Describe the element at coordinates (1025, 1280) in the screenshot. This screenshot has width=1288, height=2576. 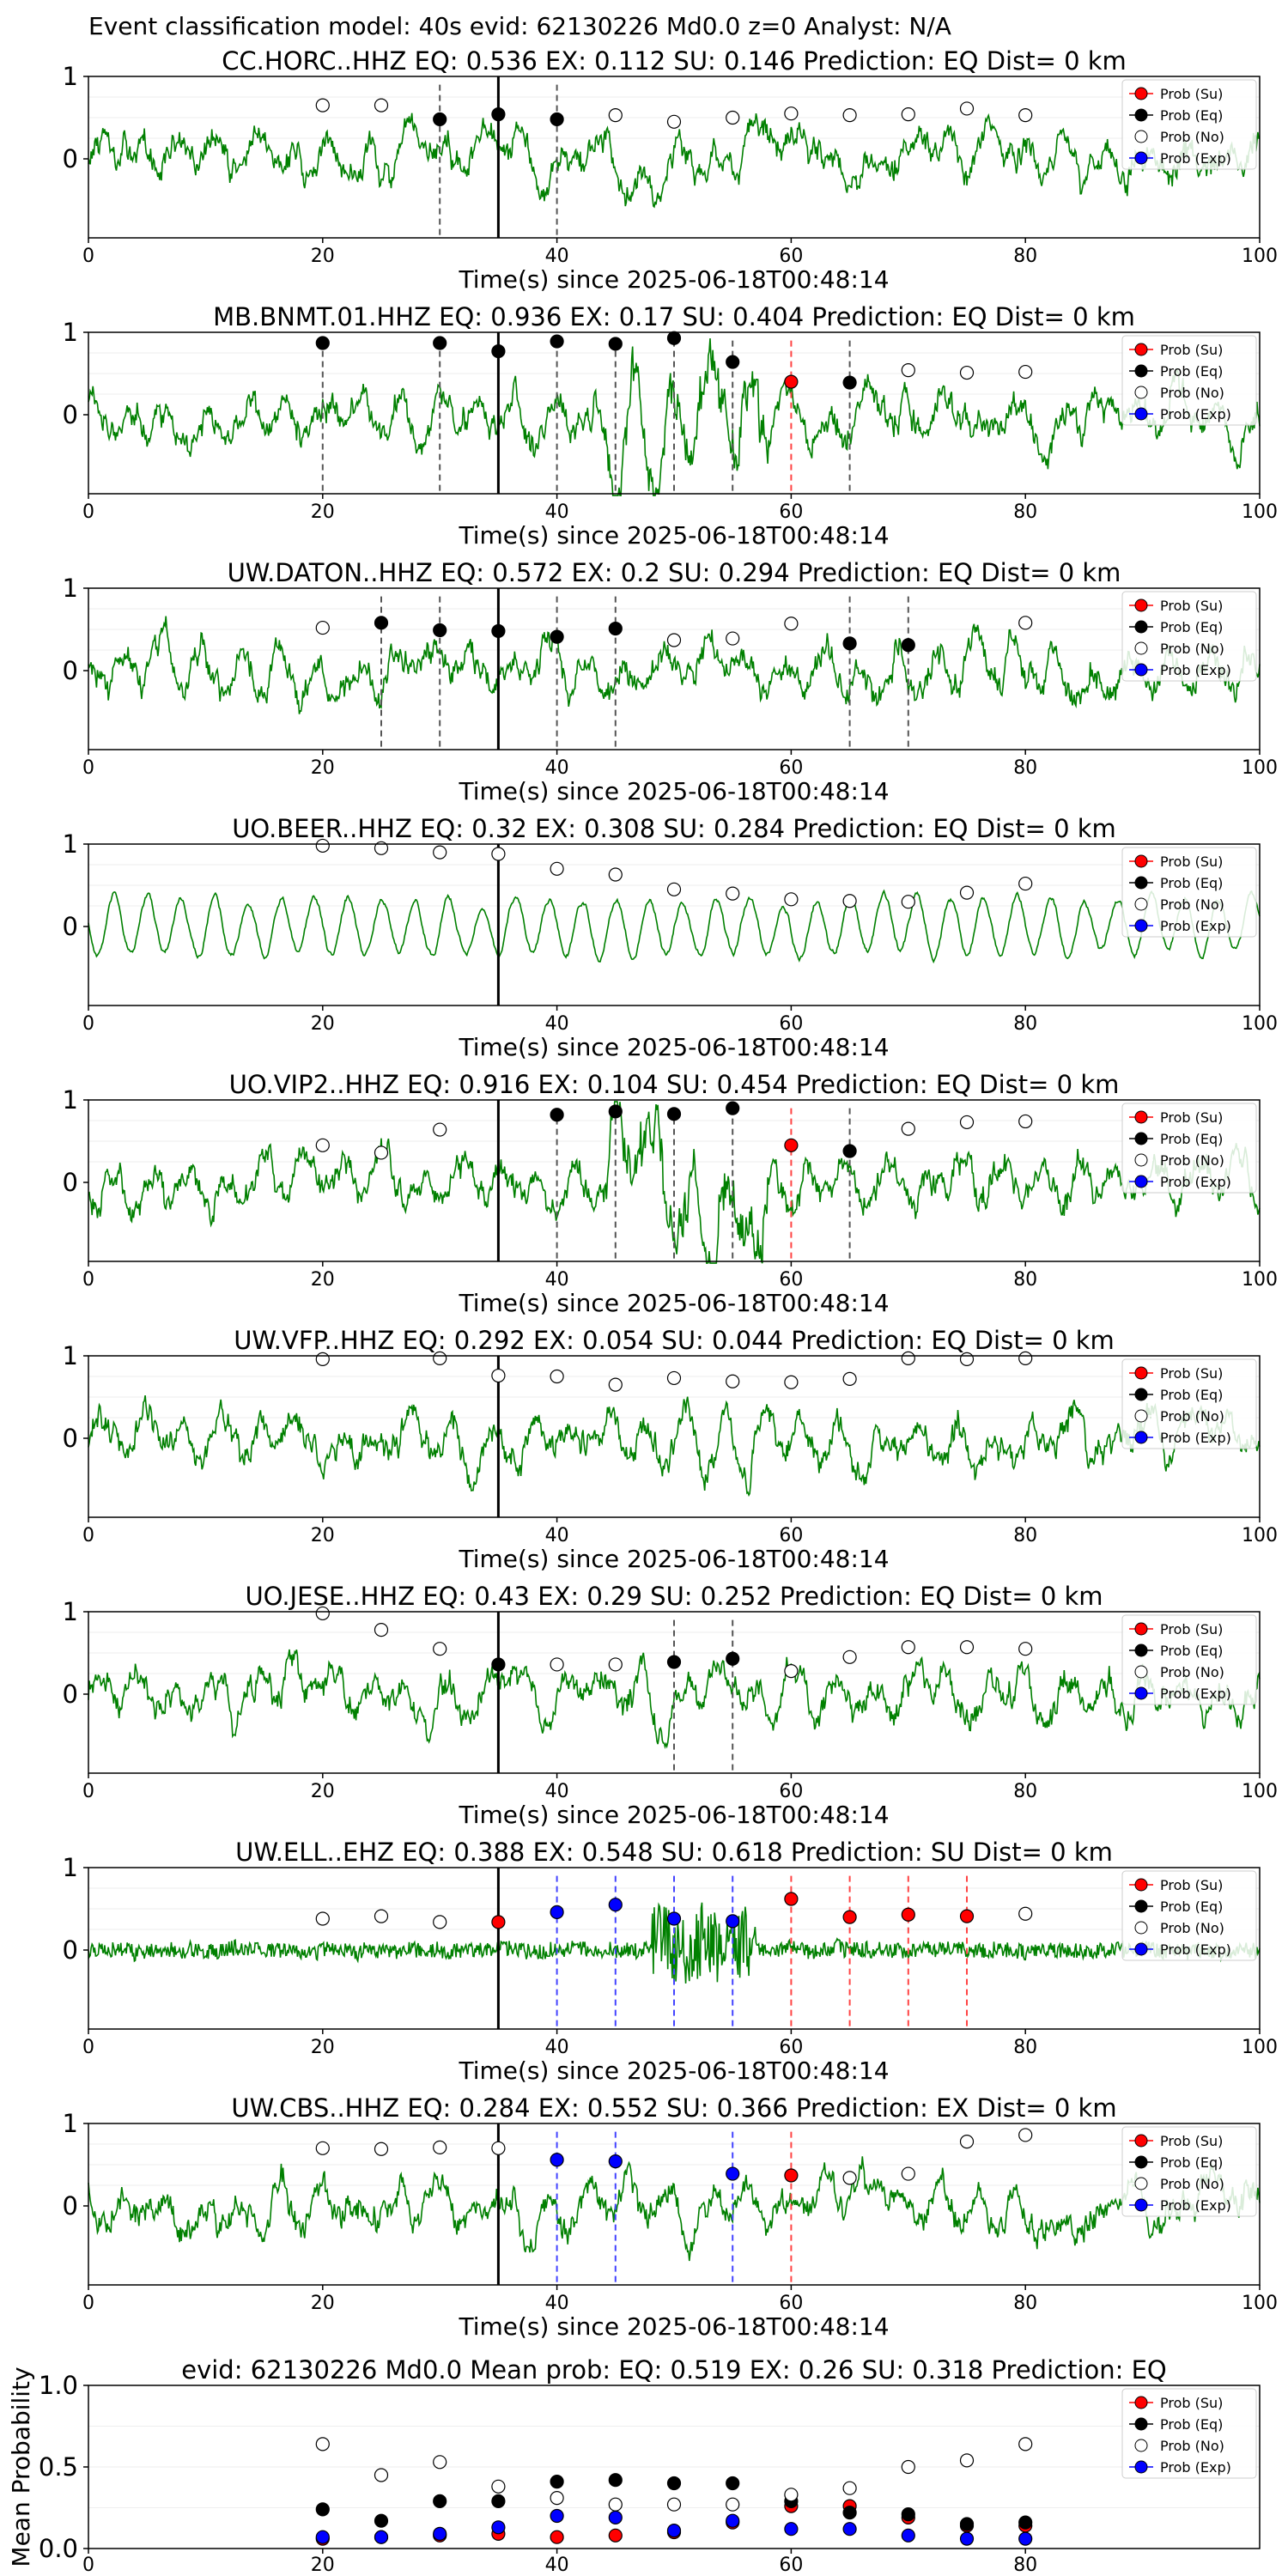
I see `x-tick-label: 80` at that location.